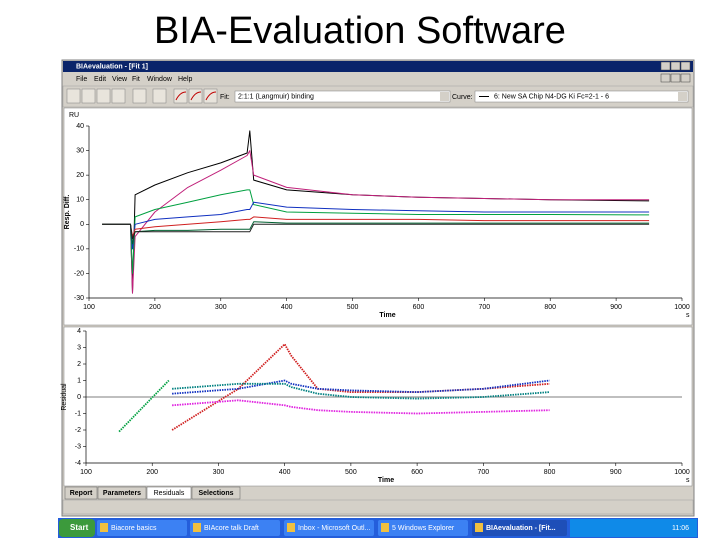  I want to click on tool-glyphs, so click(196, 96).